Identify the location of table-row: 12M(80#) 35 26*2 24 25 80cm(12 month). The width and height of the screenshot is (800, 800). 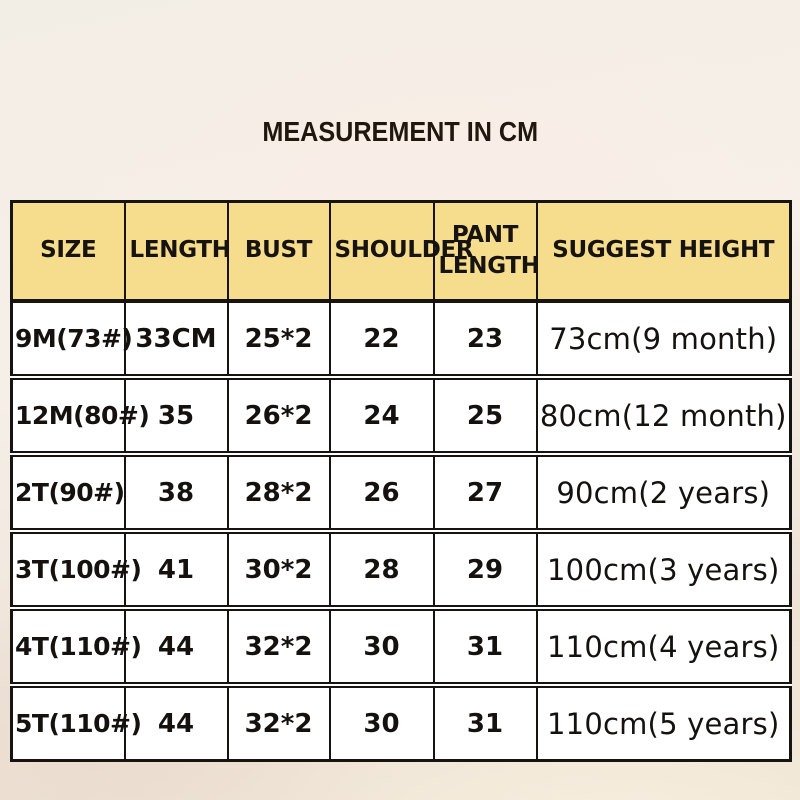
(401, 416).